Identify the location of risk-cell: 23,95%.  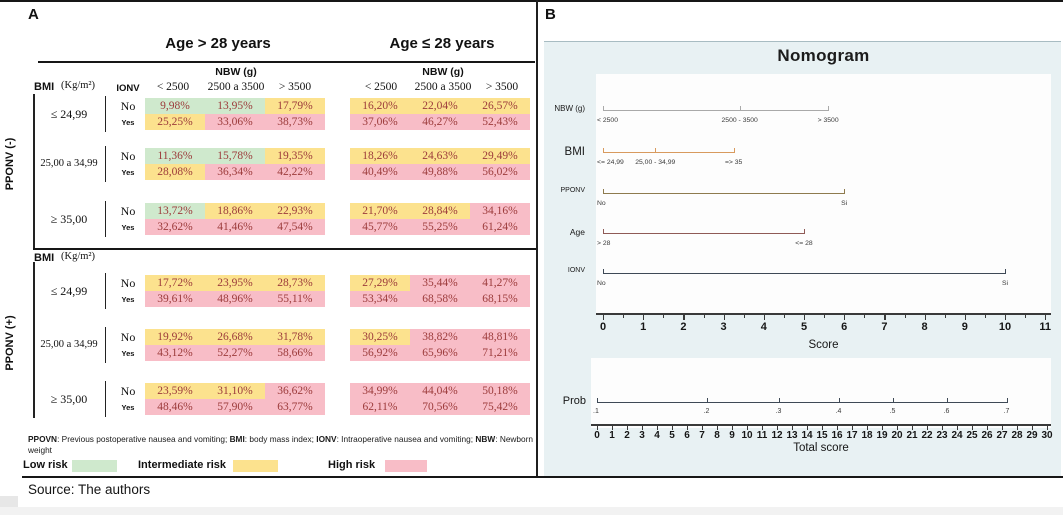
(235, 283).